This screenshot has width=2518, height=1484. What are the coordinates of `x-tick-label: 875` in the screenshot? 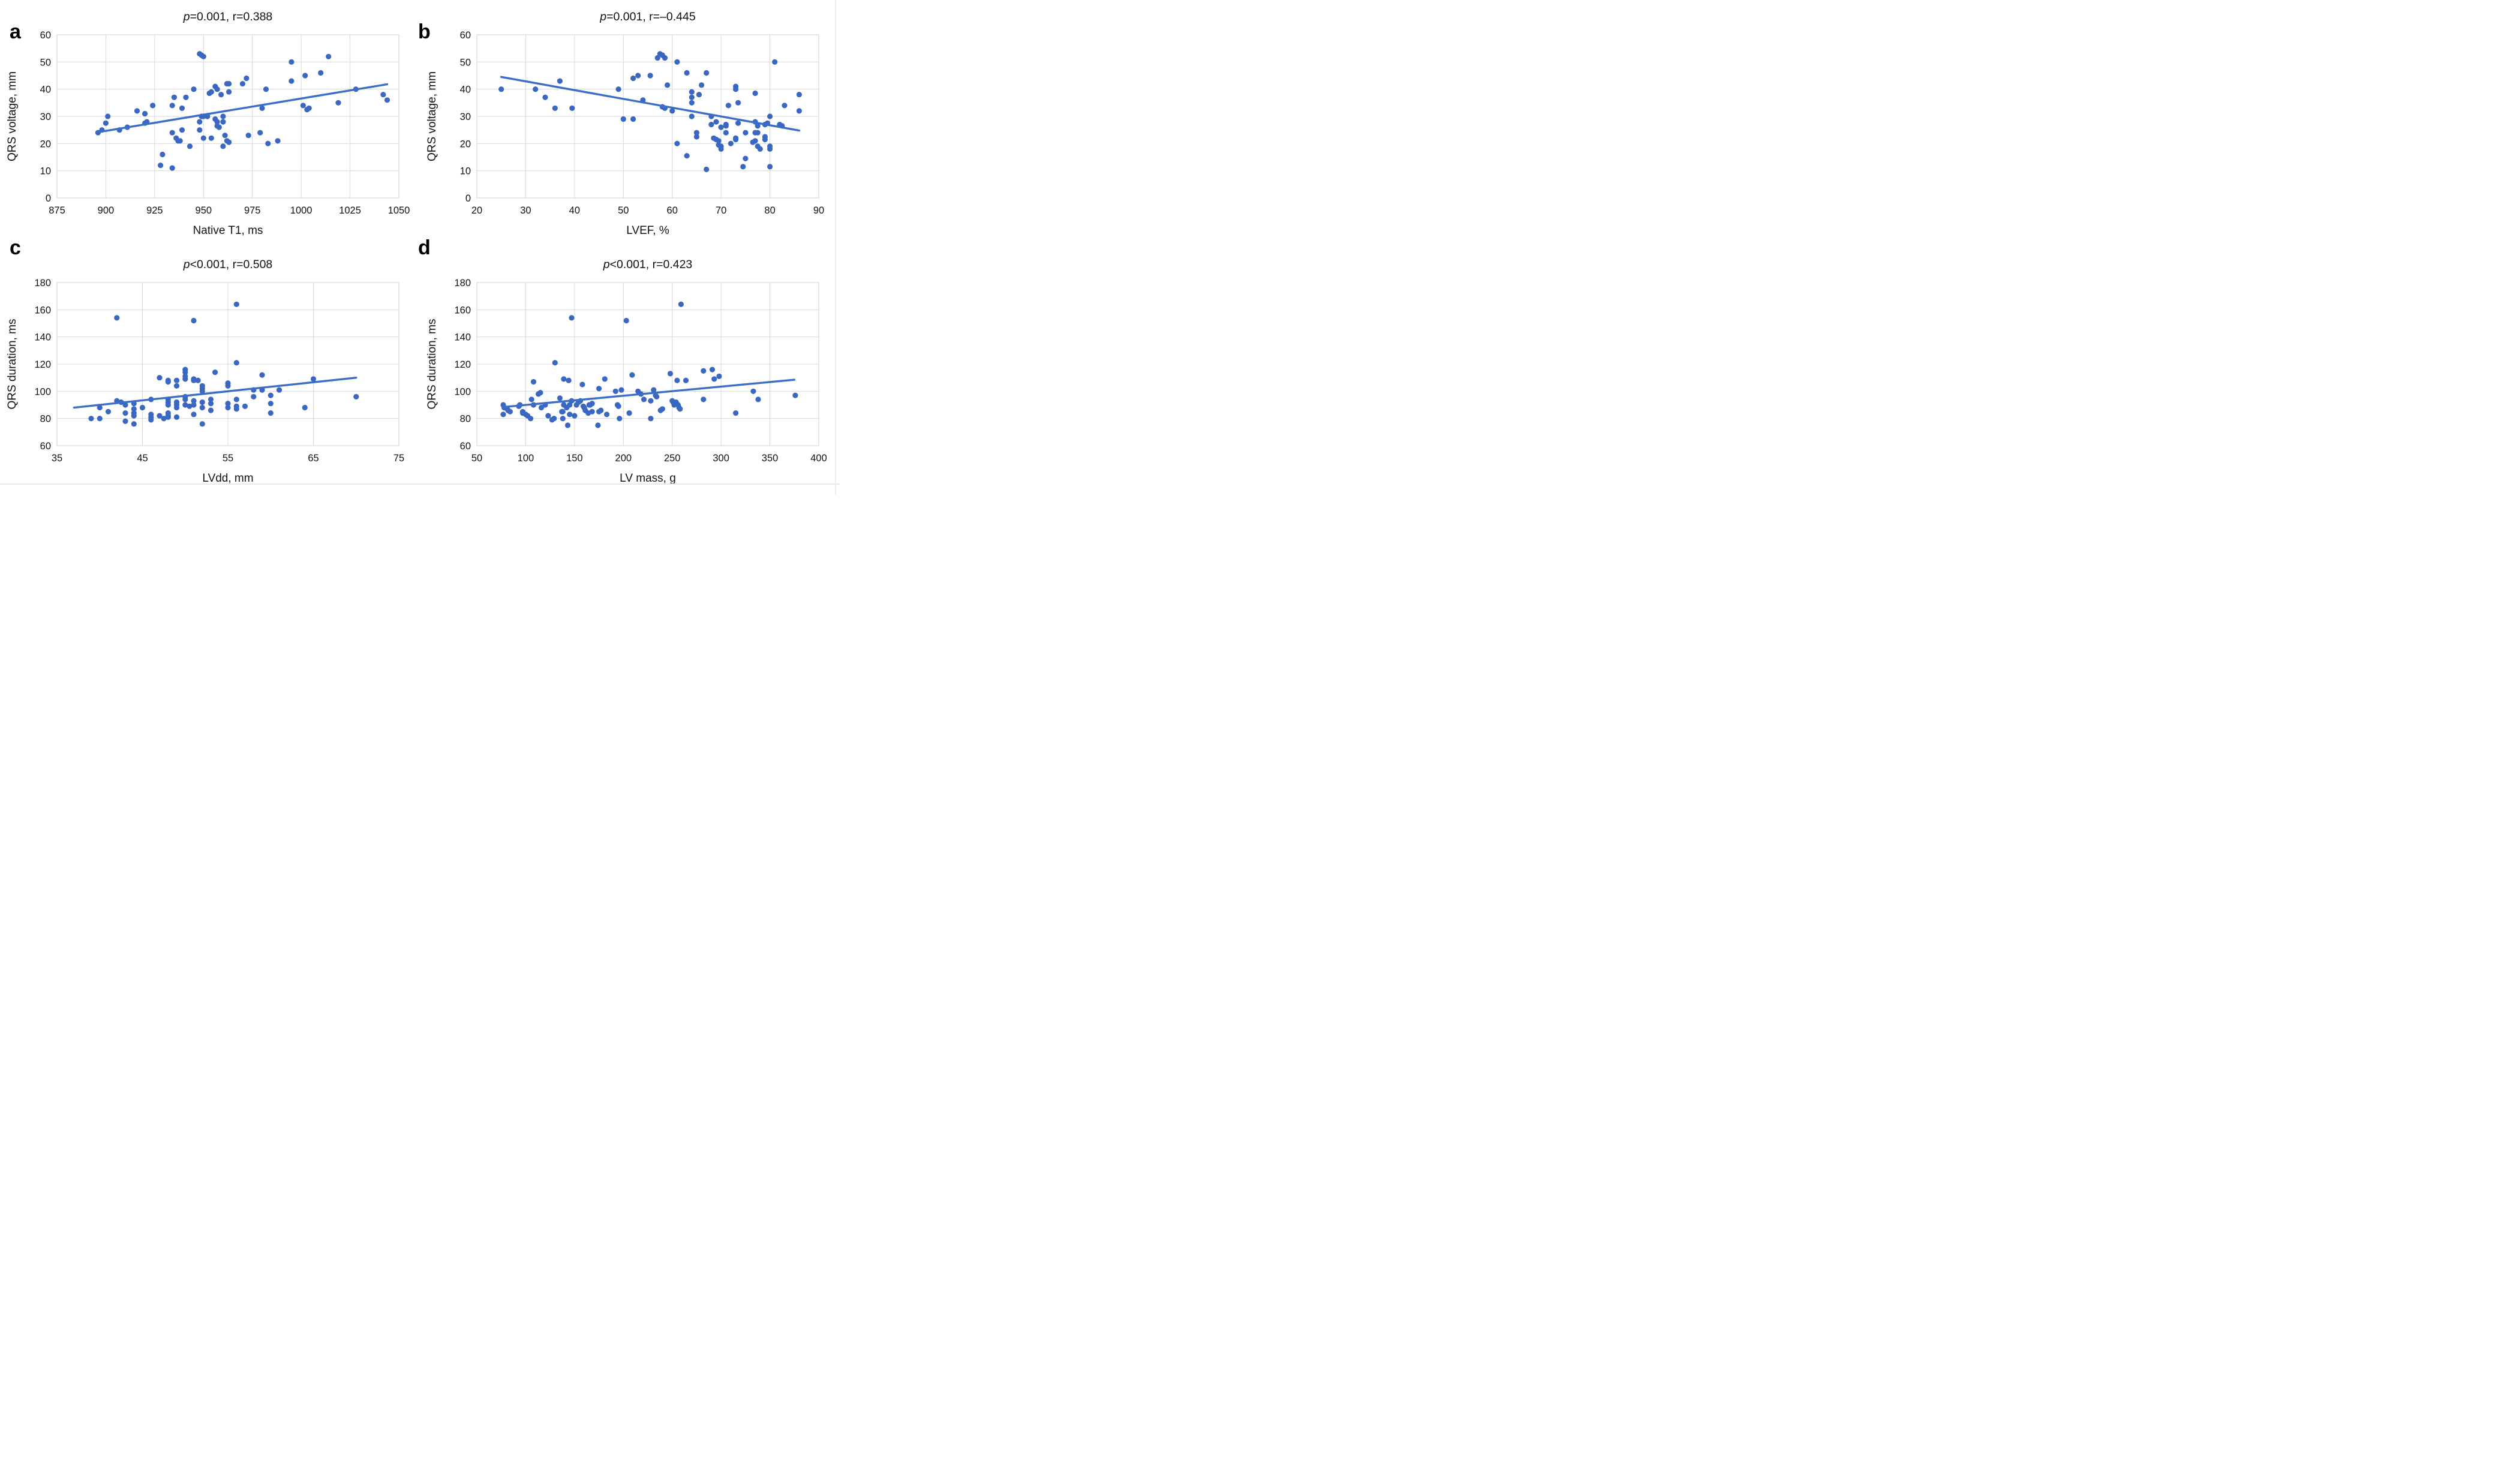 It's located at (57, 211).